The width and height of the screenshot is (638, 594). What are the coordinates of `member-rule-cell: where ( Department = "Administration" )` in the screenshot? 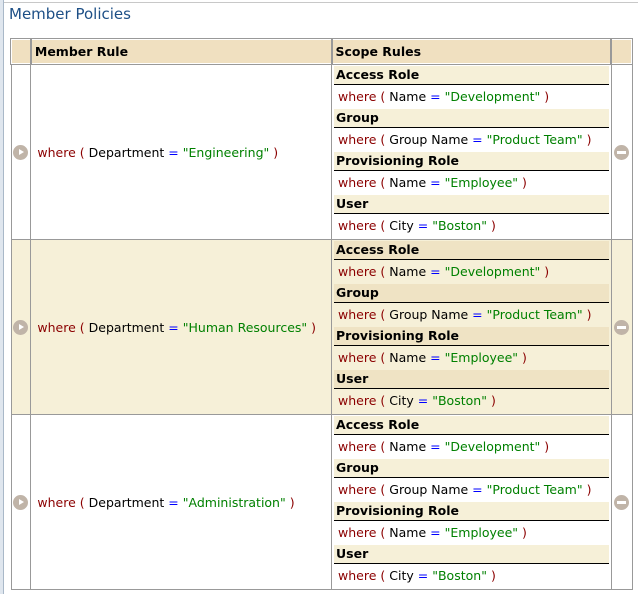 It's located at (181, 502).